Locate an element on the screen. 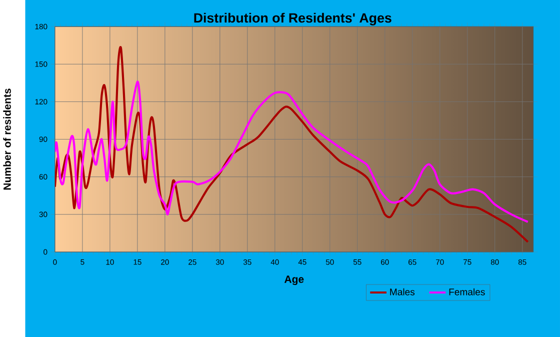 The width and height of the screenshot is (560, 337). legend-label: Females is located at coordinates (467, 292).